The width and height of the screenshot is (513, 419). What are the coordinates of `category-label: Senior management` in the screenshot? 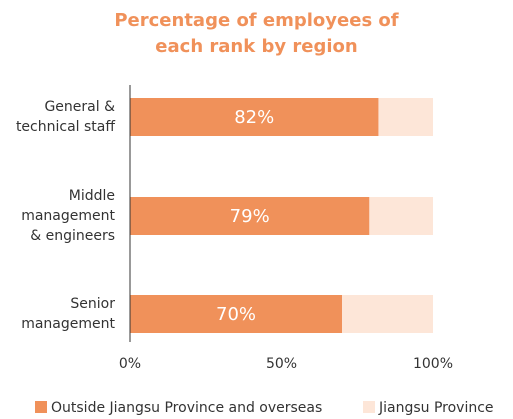 It's located at (68, 314).